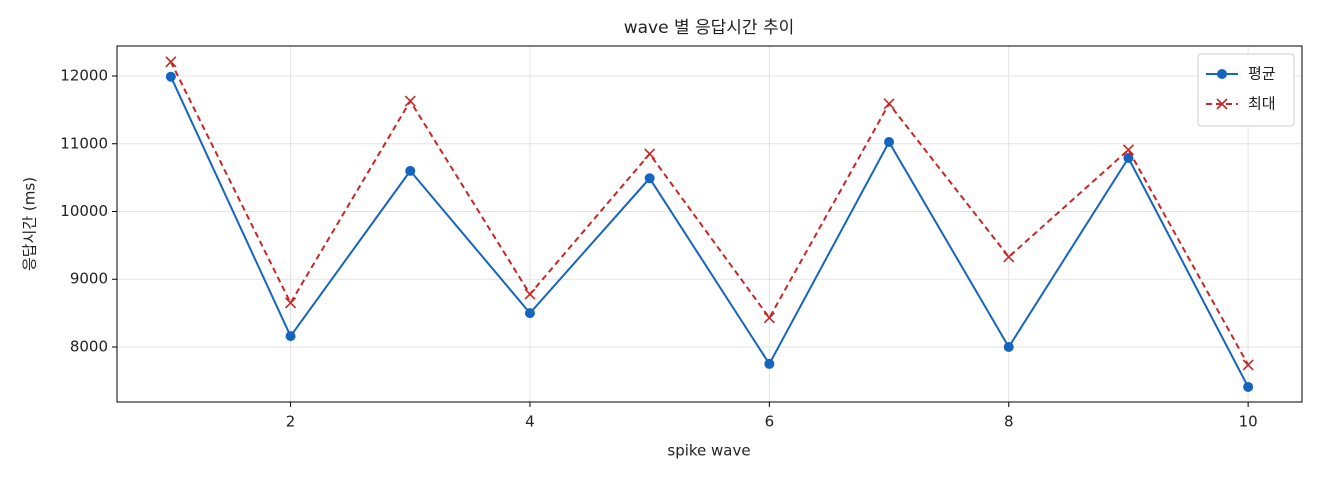 This screenshot has width=1320, height=484. Describe the element at coordinates (89, 279) in the screenshot. I see `y-tick-label: 9000` at that location.